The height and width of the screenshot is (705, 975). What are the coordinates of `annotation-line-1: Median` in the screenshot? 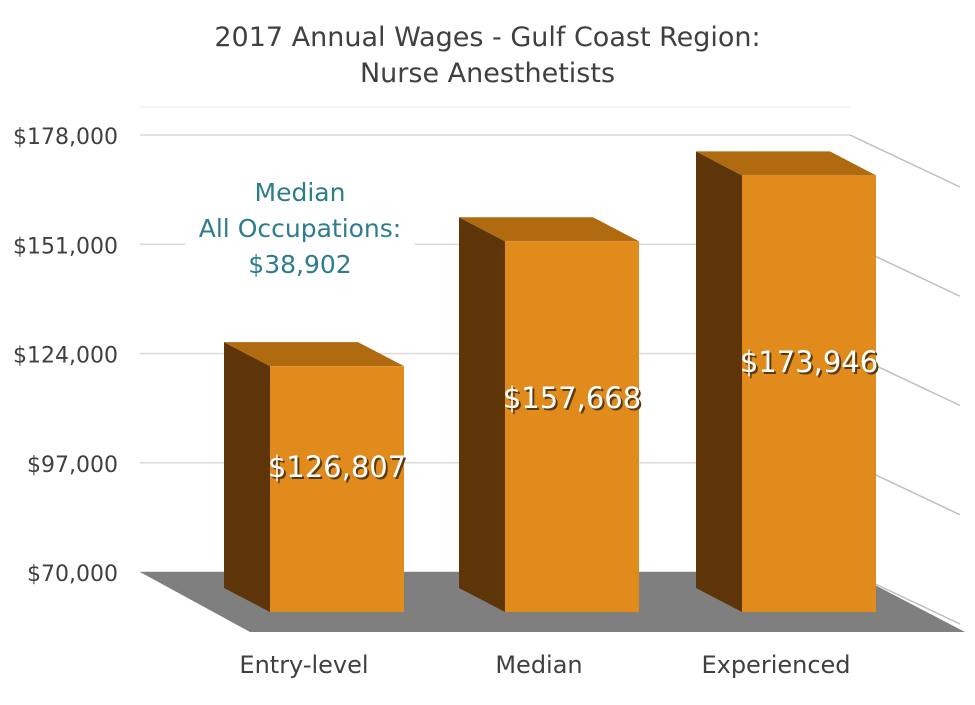 It's located at (300, 192).